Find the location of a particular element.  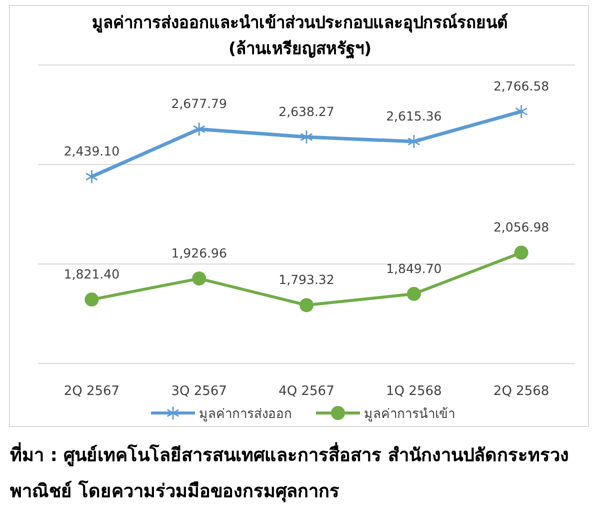

data-label: 1,849.70 is located at coordinates (414, 268).